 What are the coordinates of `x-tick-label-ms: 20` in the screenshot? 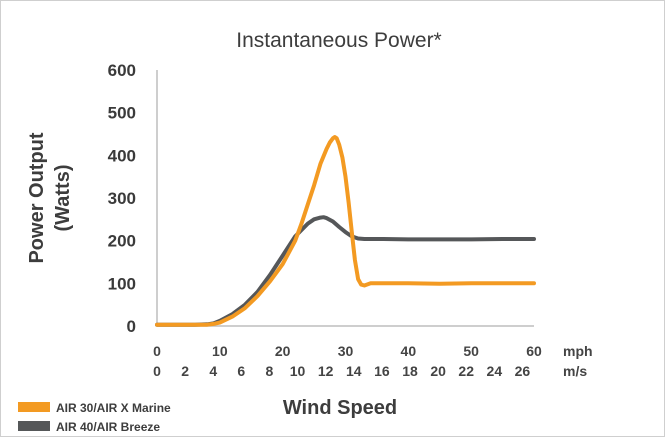 It's located at (438, 371).